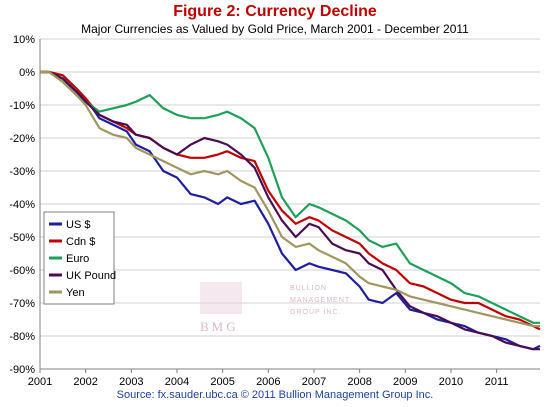 The width and height of the screenshot is (550, 407). What do you see at coordinates (314, 382) in the screenshot?
I see `x-tick-label: 2007` at bounding box center [314, 382].